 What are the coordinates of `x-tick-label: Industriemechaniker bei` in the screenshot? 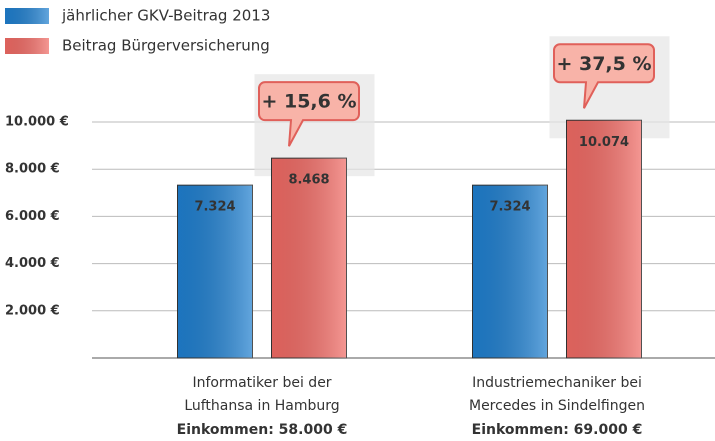 It's located at (557, 383).